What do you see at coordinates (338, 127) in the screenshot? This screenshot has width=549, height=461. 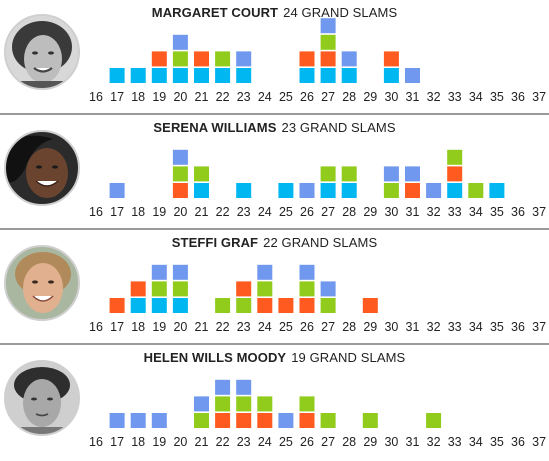 I see `grand-slam-count: 23 GRAND SLAMS` at bounding box center [338, 127].